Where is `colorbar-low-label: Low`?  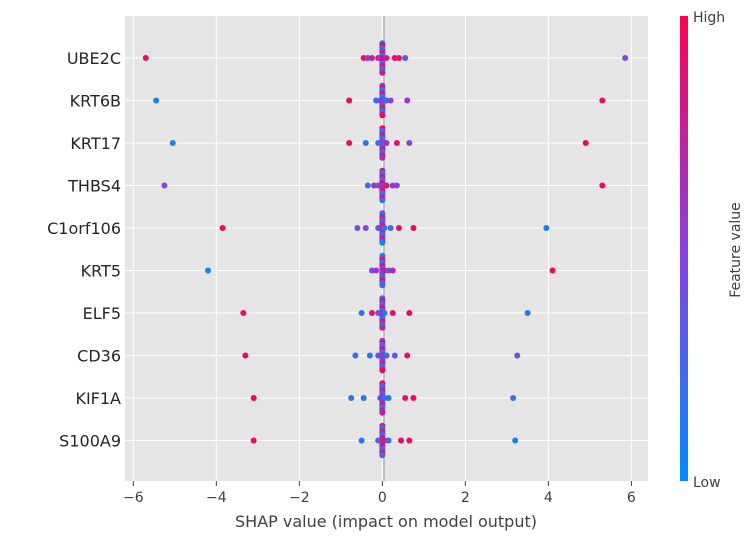 colorbar-low-label: Low is located at coordinates (707, 483).